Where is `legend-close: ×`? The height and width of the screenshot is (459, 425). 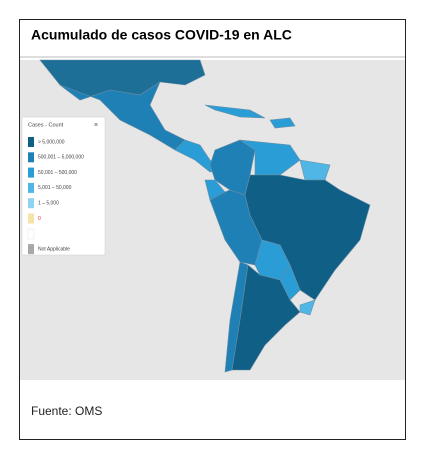 legend-close: × is located at coordinates (96, 125).